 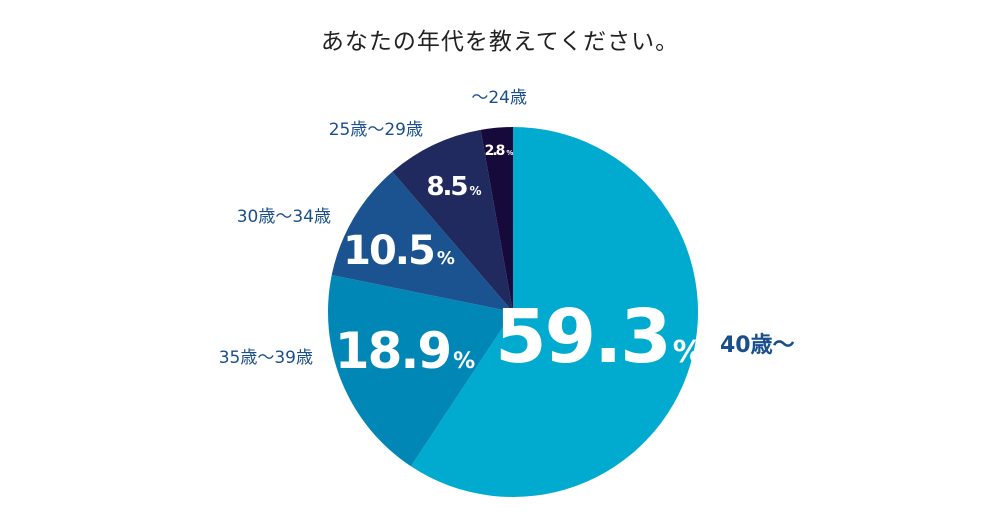 What do you see at coordinates (500, 42) in the screenshot?
I see `chart-title: あなたの年代を教えてください。` at bounding box center [500, 42].